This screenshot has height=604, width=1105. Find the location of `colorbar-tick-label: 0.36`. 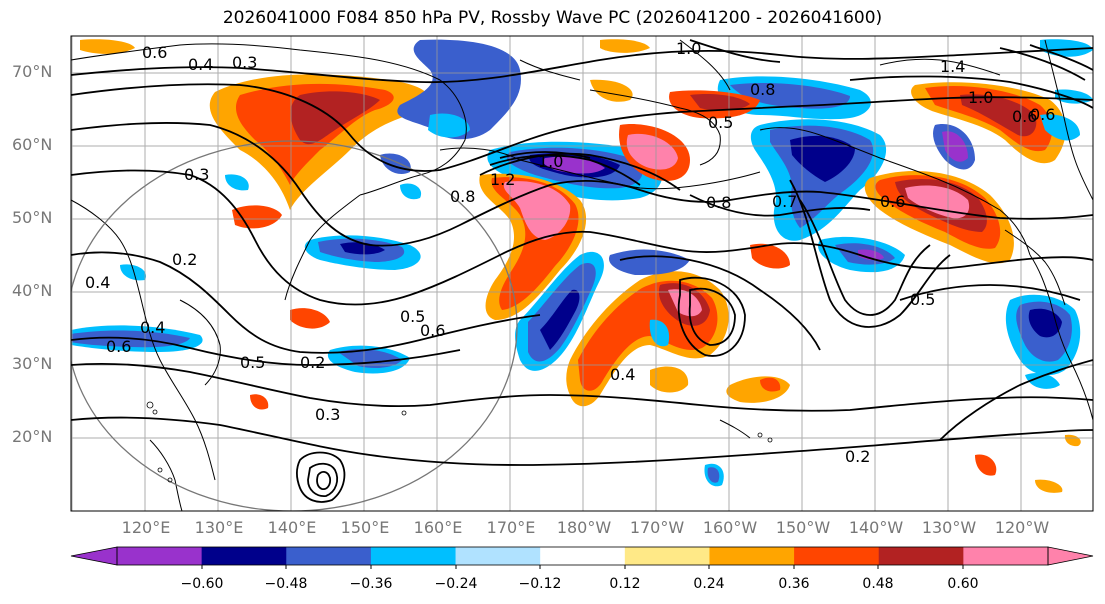

colorbar-tick-label: 0.36 is located at coordinates (794, 584).